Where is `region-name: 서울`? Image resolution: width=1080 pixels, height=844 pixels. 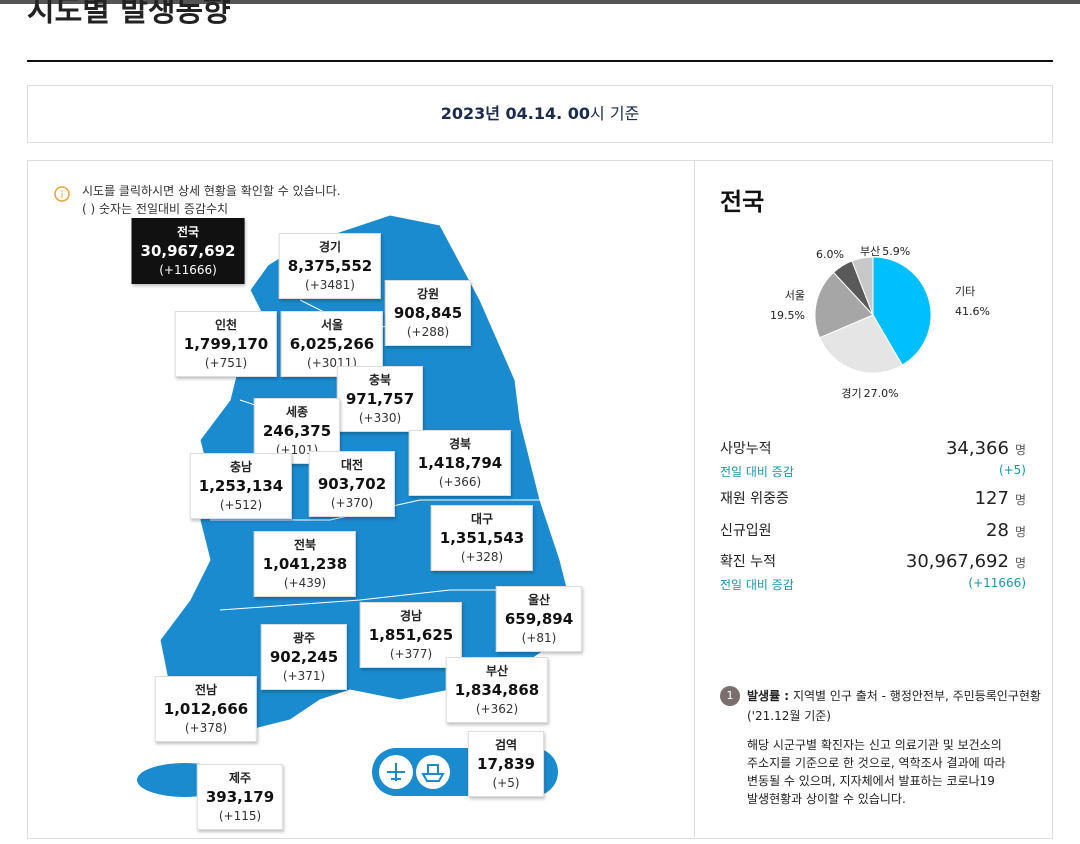 region-name: 서울 is located at coordinates (332, 325).